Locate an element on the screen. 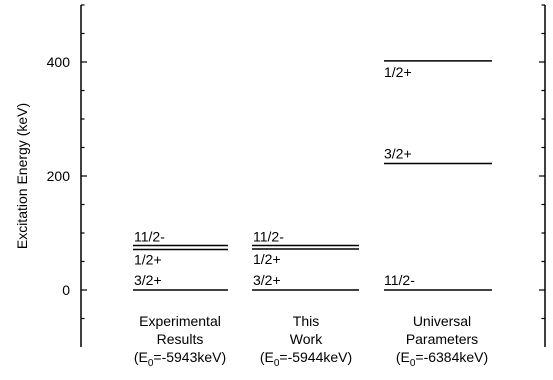 This screenshot has width=553, height=380. y-tick-label: 200 is located at coordinates (59, 176).